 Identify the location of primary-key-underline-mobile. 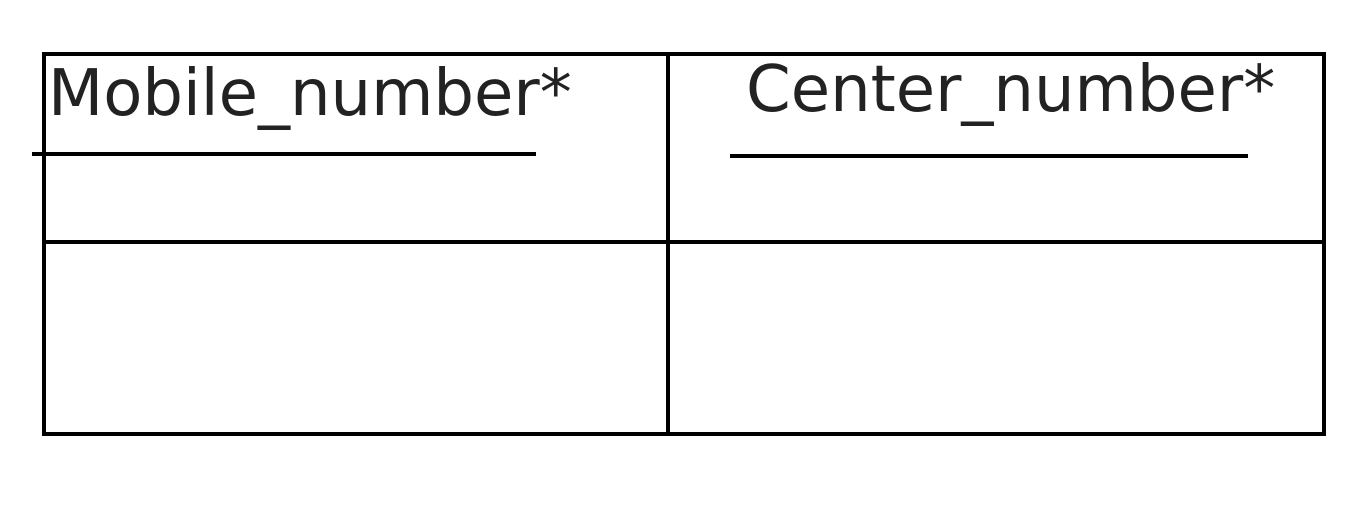
(284, 154).